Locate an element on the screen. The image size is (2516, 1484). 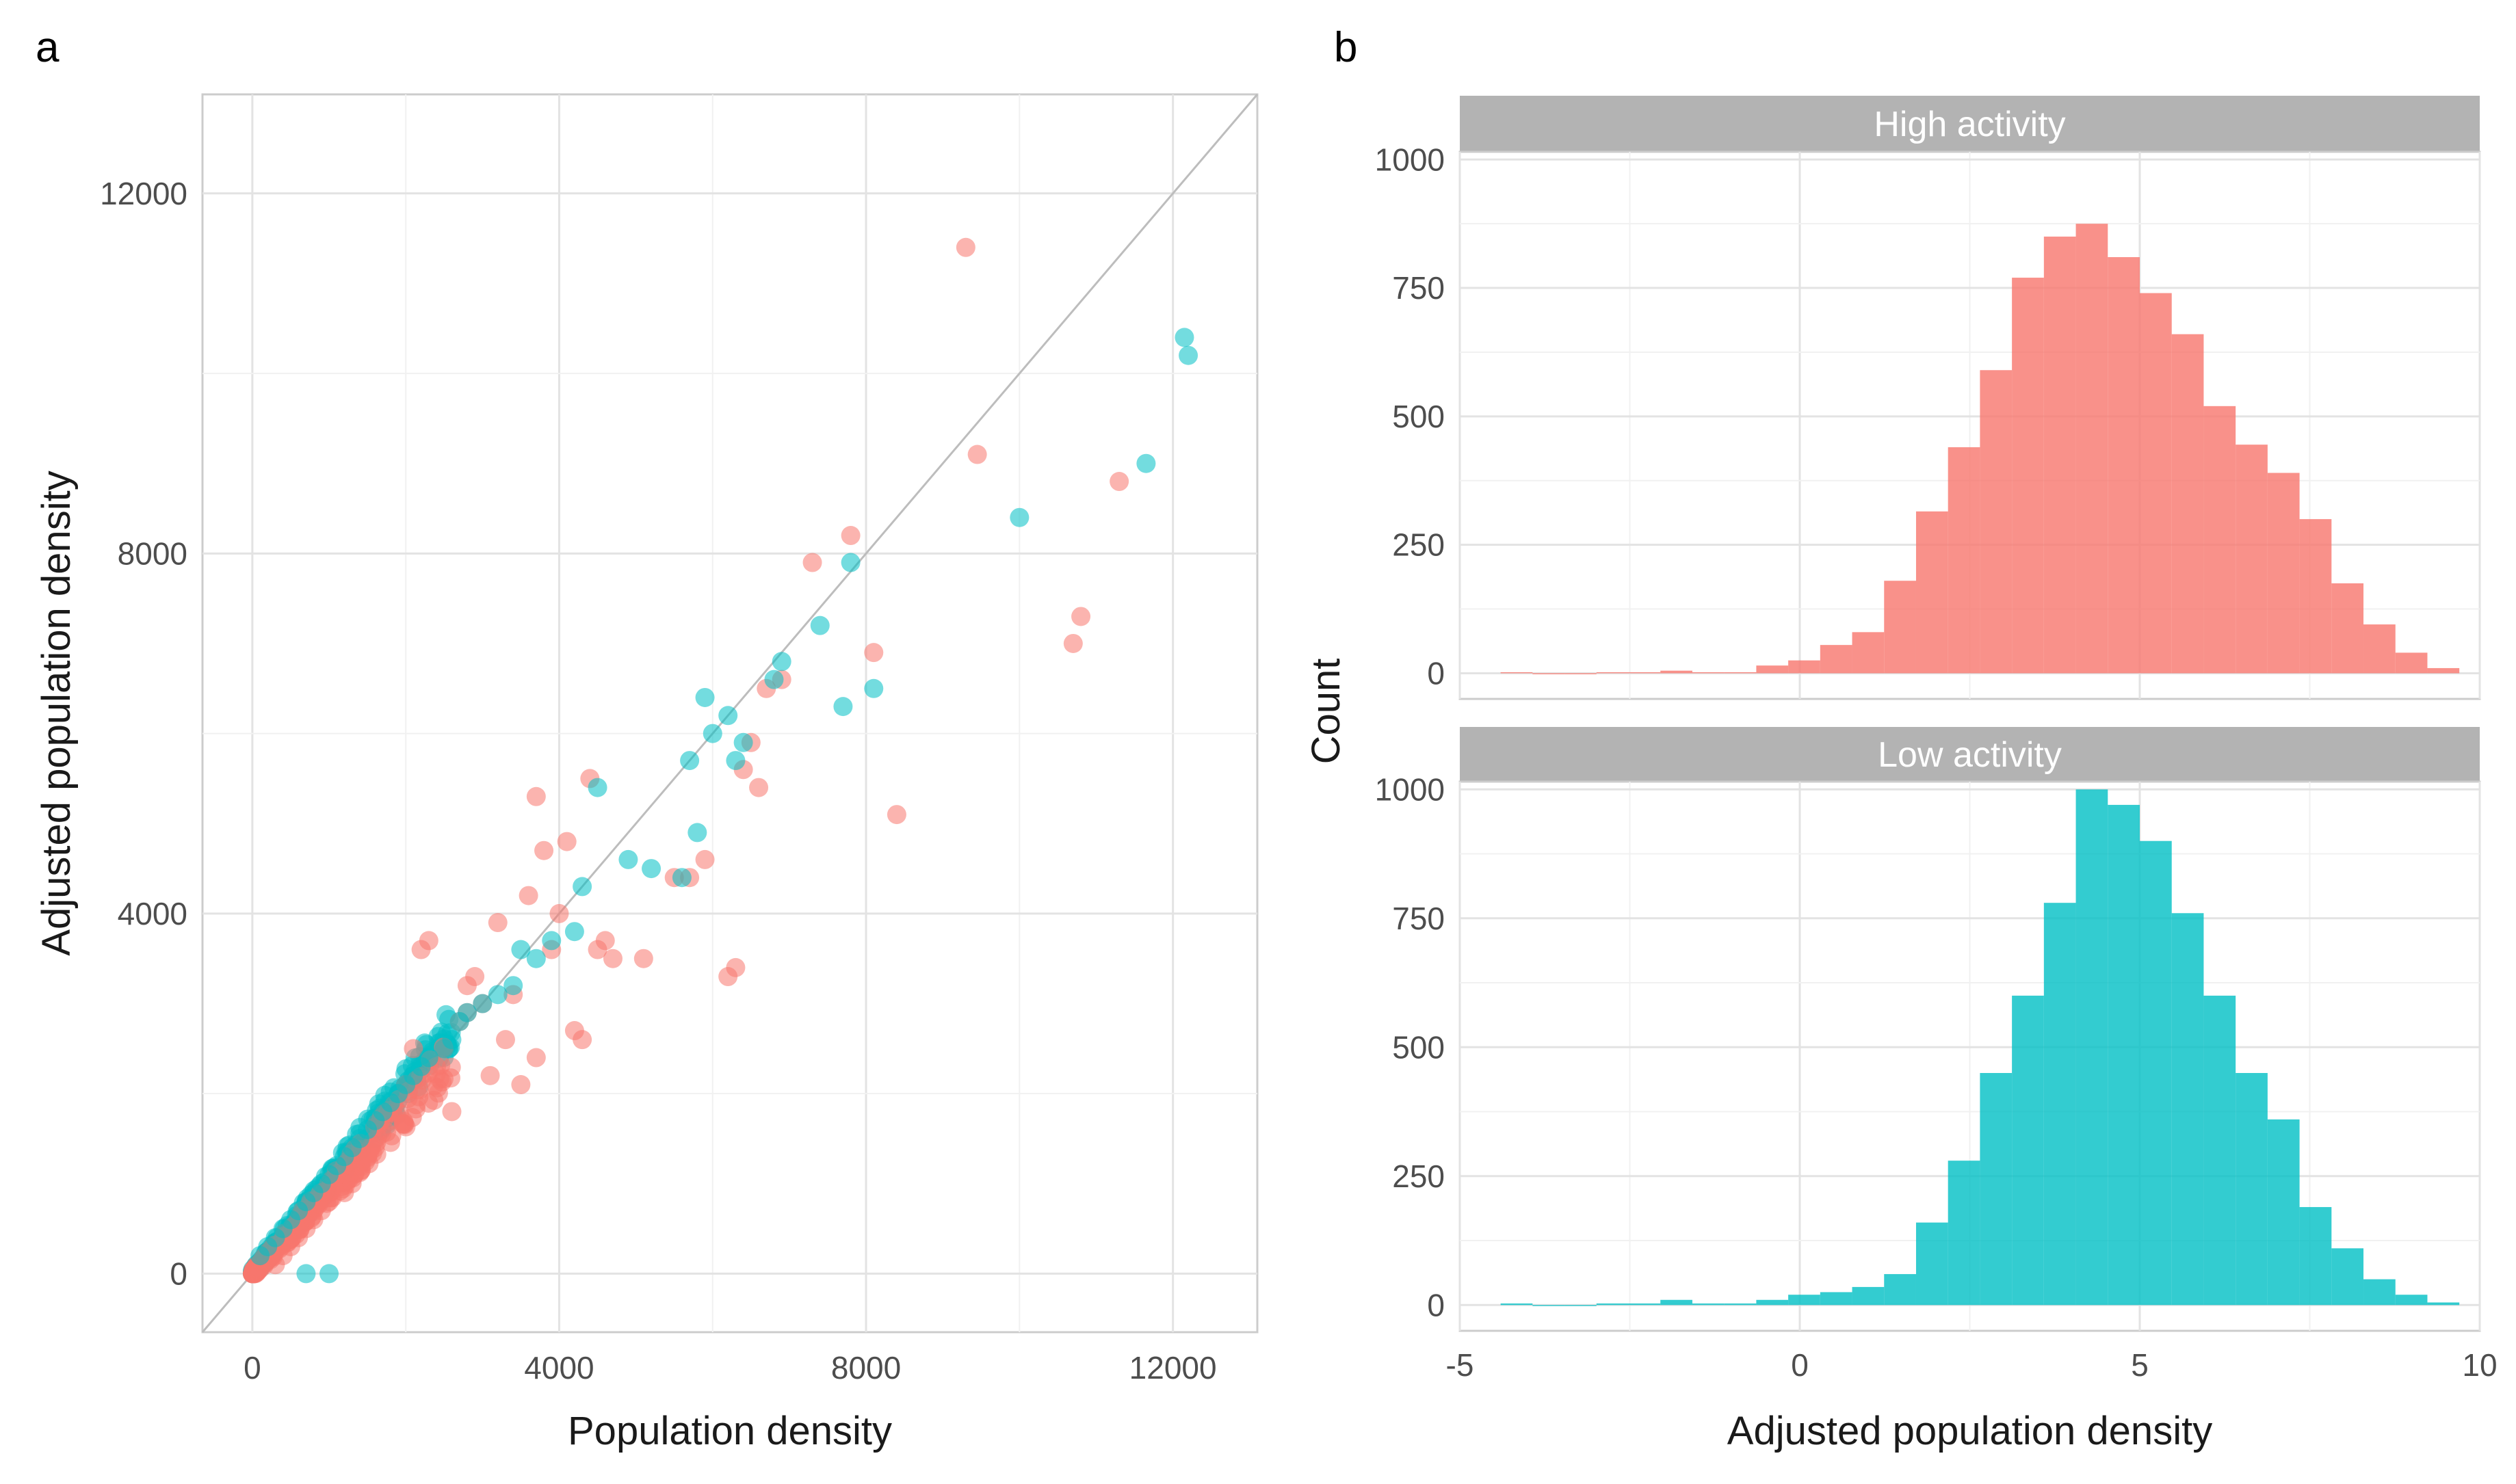
panel-a-x-tick-label: 8000 is located at coordinates (866, 1368).